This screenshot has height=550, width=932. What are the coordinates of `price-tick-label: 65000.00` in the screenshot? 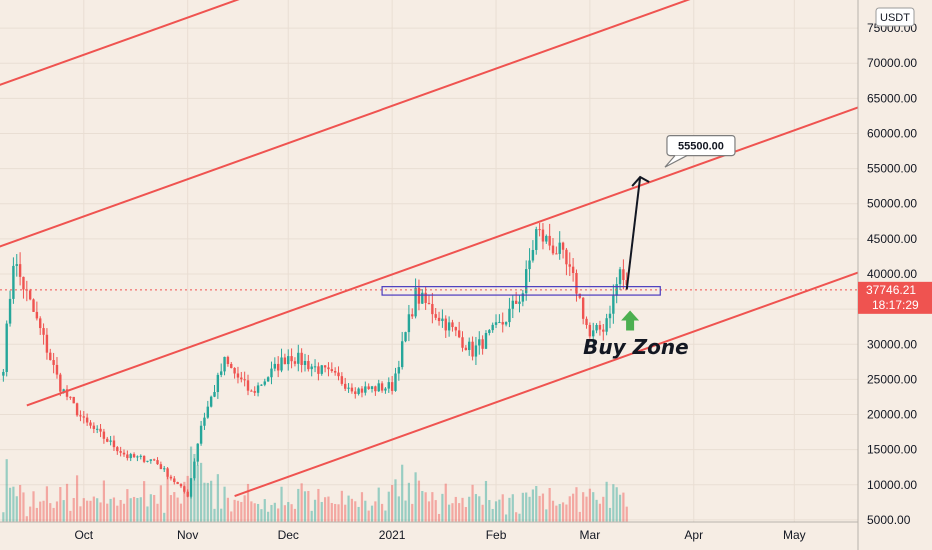 It's located at (892, 98).